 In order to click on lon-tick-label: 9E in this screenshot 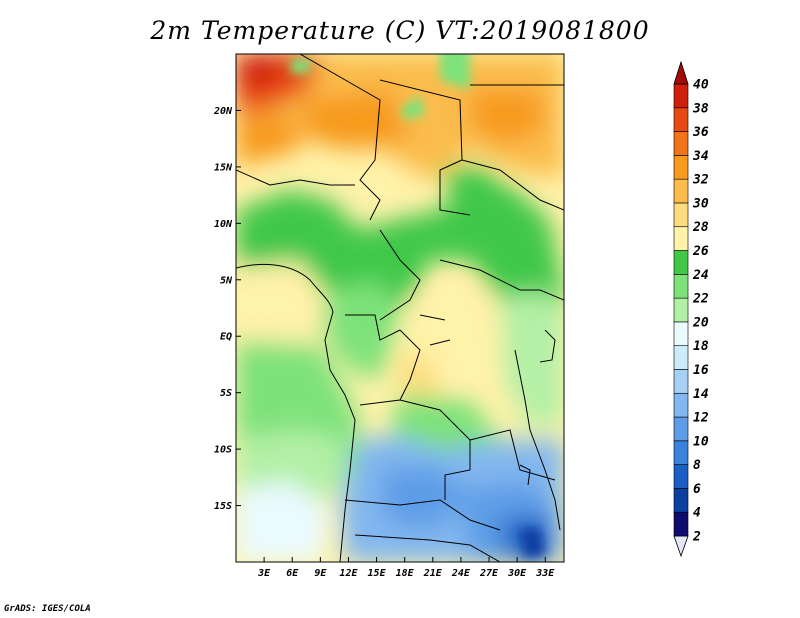, I will do `click(320, 573)`.